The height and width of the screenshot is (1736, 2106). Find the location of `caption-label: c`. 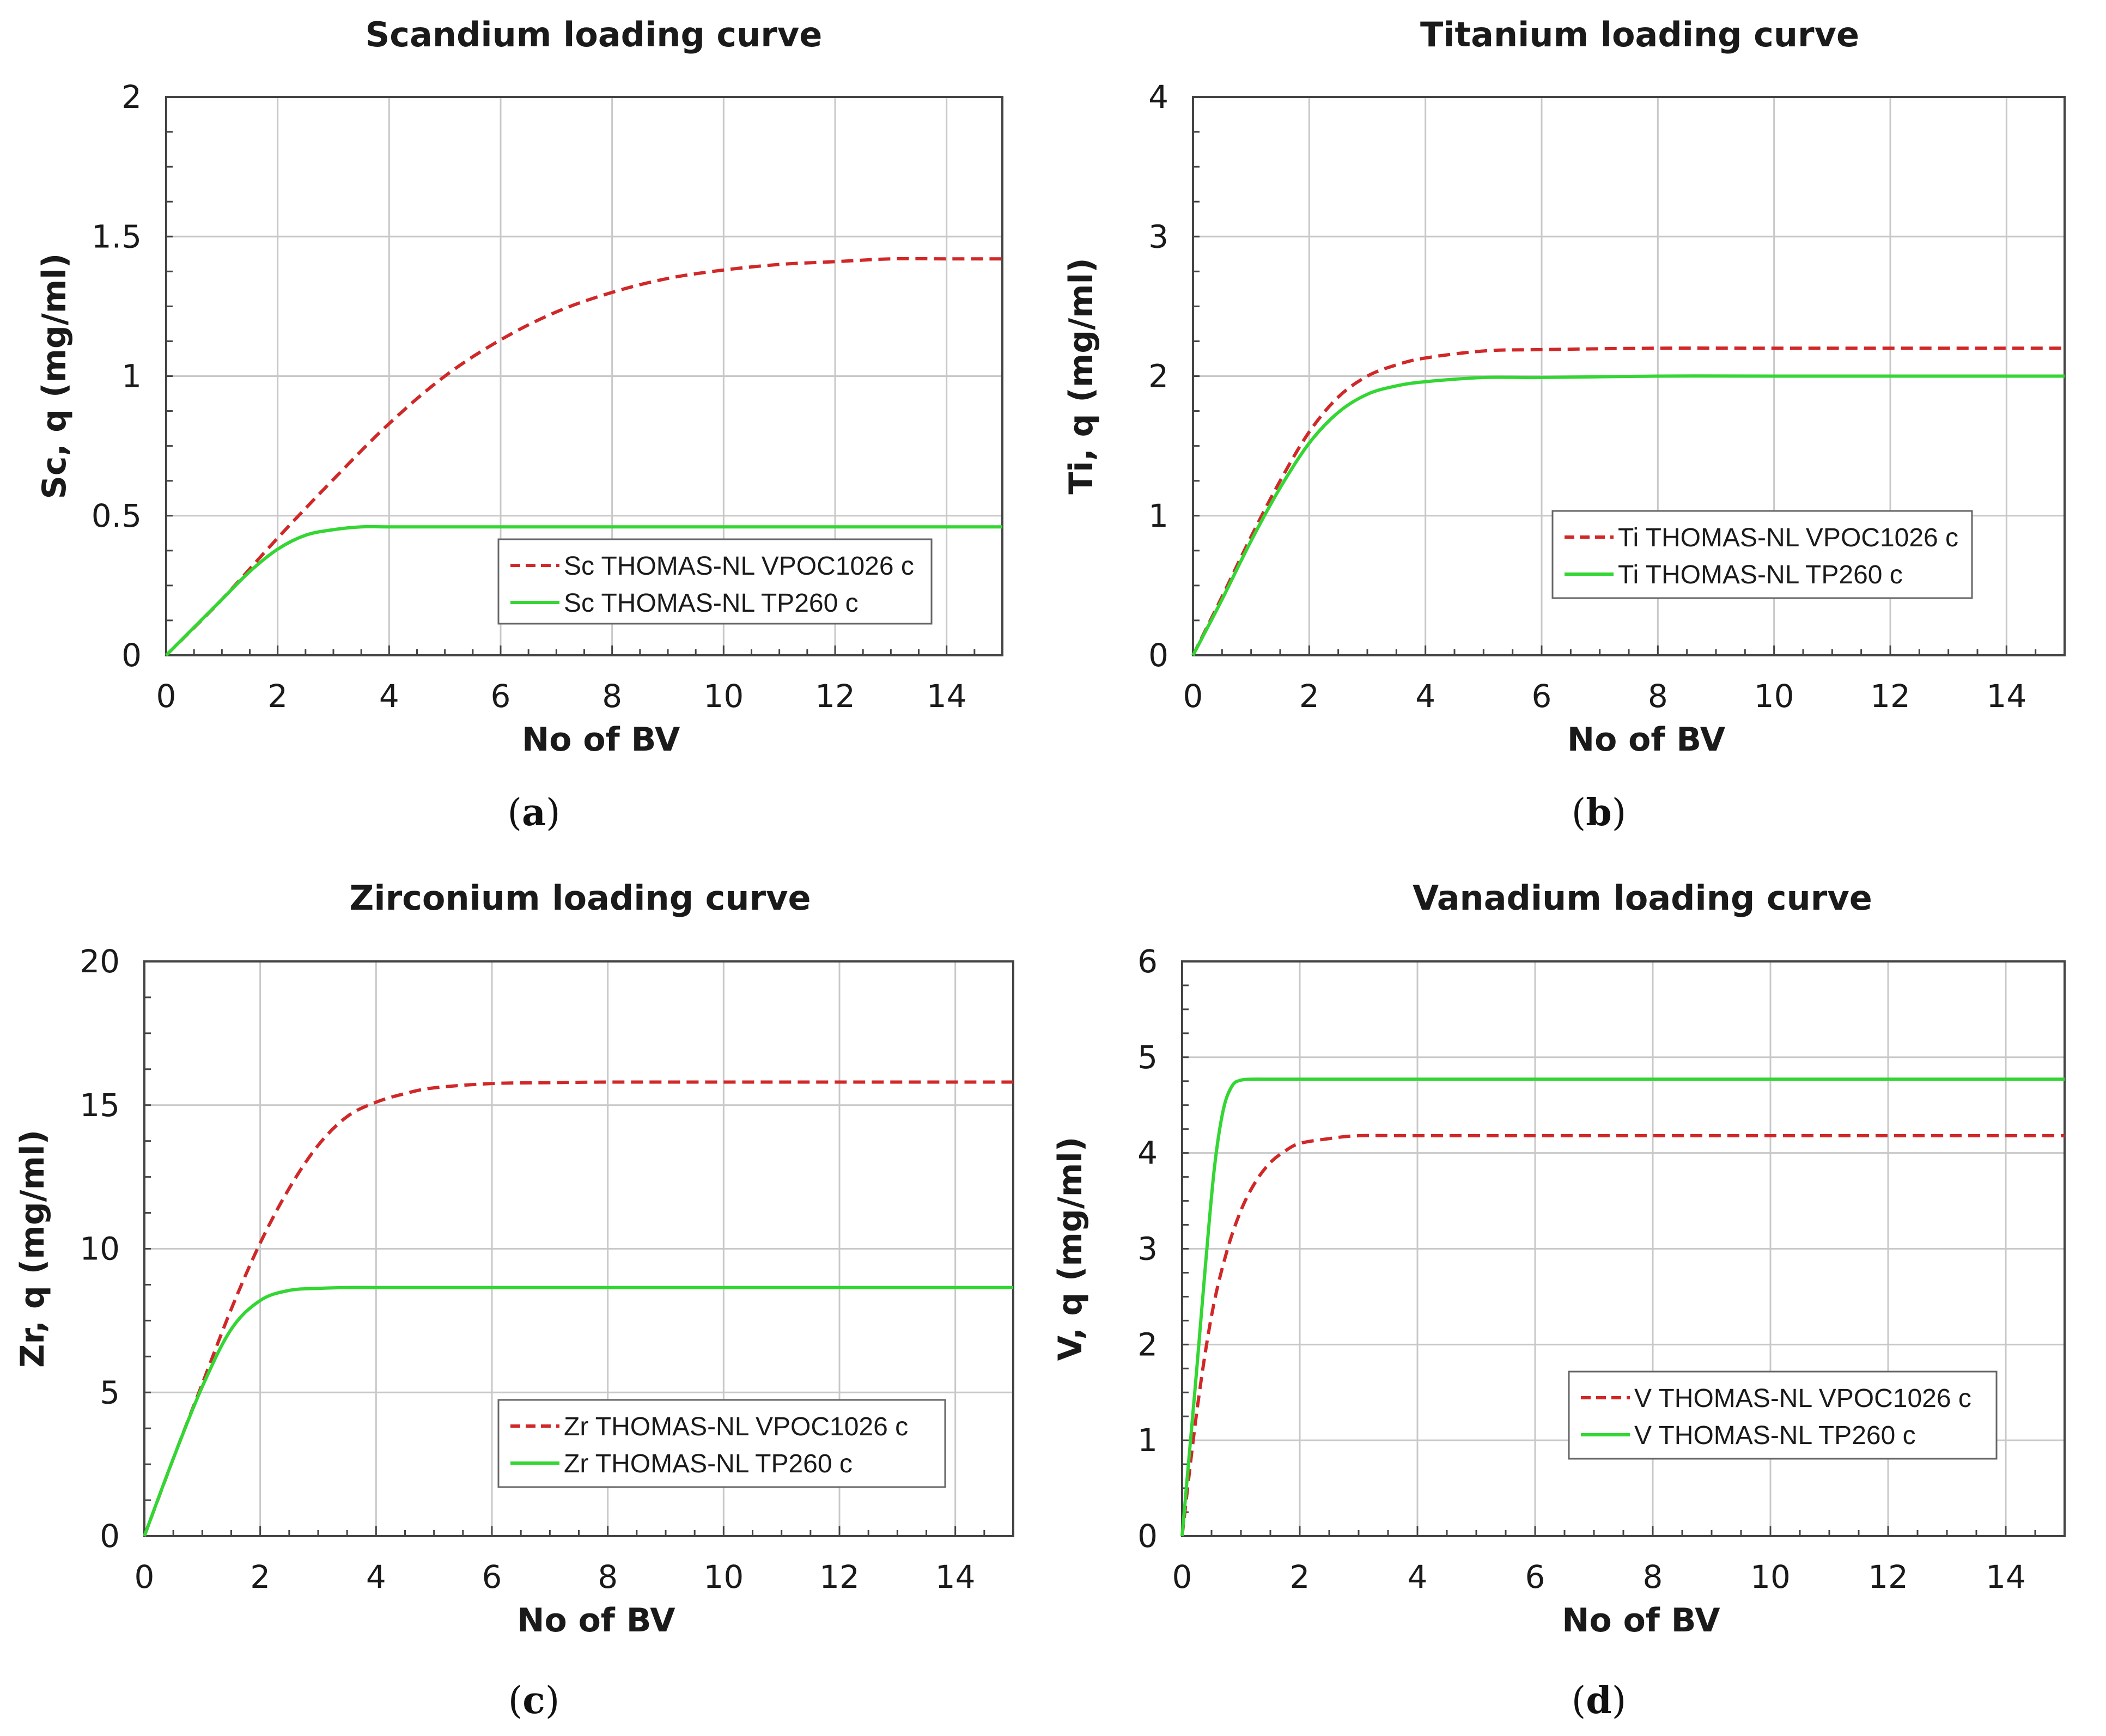

caption-label: c is located at coordinates (534, 1700).